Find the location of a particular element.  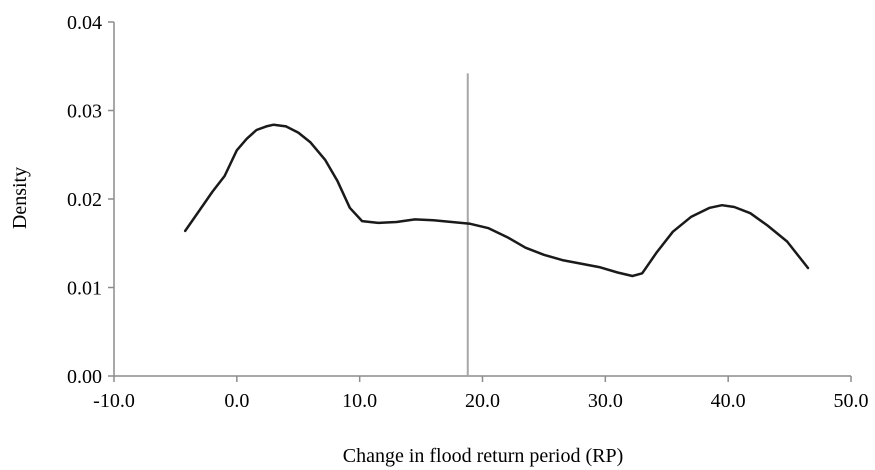

x-tick-label: 10.0 is located at coordinates (359, 401).